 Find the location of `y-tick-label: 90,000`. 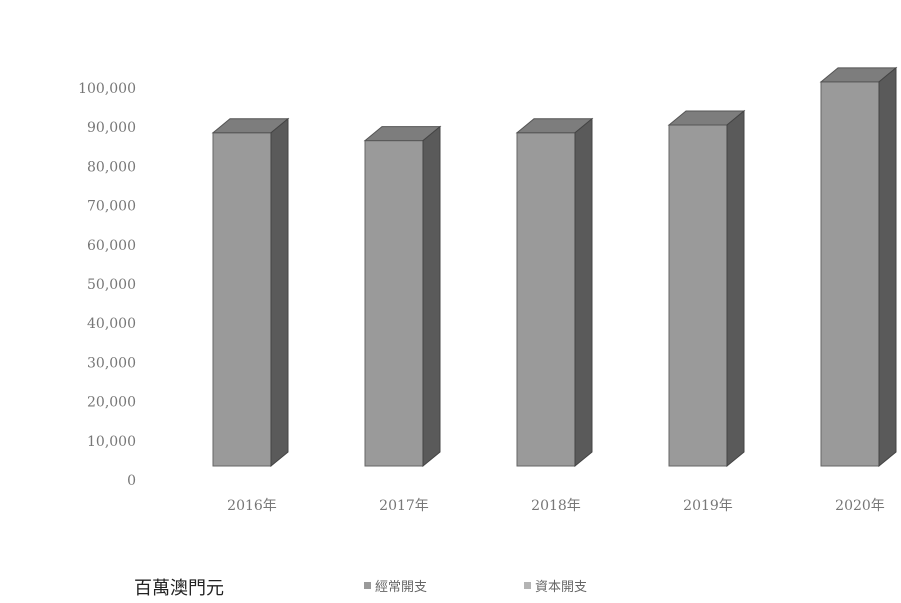

y-tick-label: 90,000 is located at coordinates (111, 128).